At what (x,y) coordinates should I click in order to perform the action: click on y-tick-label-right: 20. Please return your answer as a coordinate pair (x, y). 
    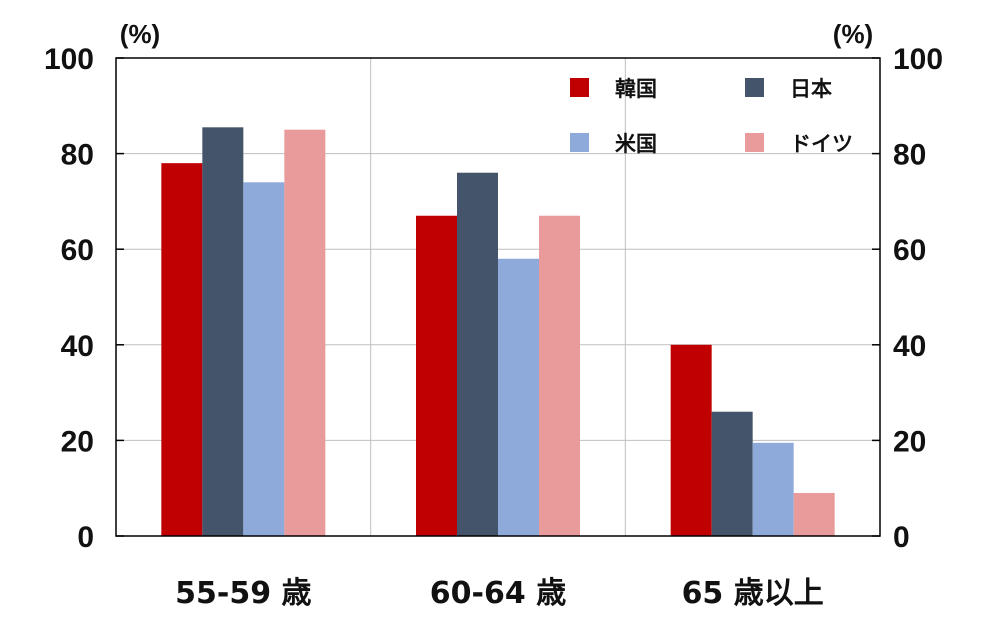
    Looking at the image, I should click on (909, 441).